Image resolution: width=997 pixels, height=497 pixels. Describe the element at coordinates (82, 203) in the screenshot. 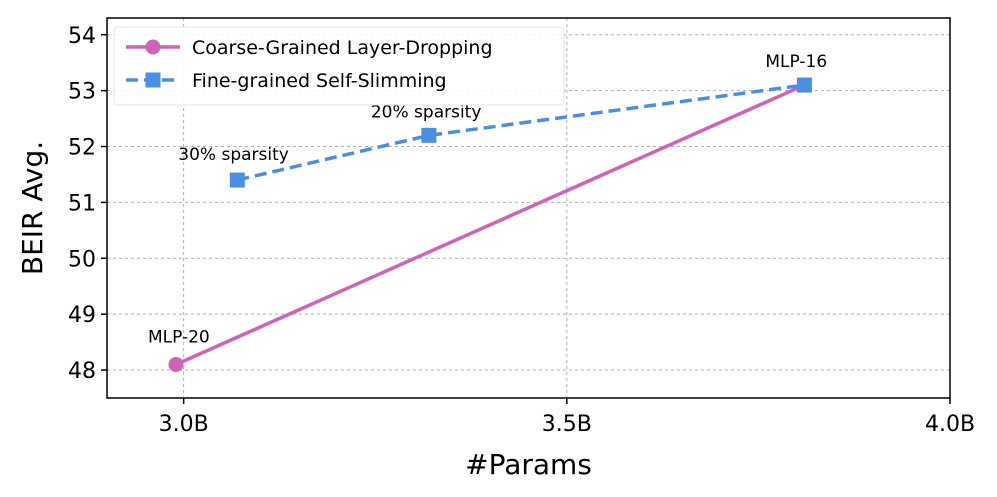

I see `y-tick-label: 51` at that location.